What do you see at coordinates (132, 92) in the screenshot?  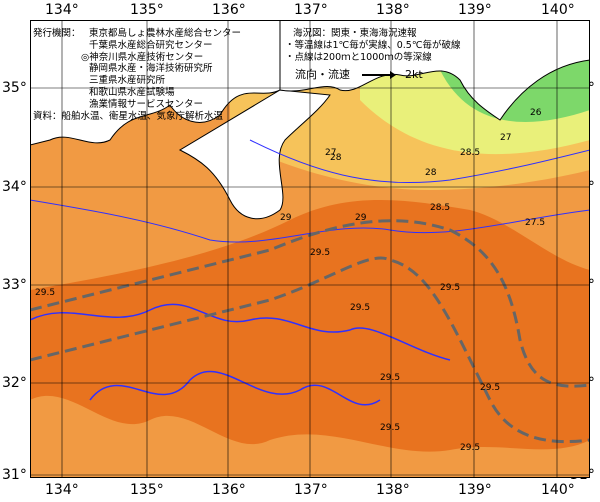 I see `publisher-item: 和歌山県水産試験場` at bounding box center [132, 92].